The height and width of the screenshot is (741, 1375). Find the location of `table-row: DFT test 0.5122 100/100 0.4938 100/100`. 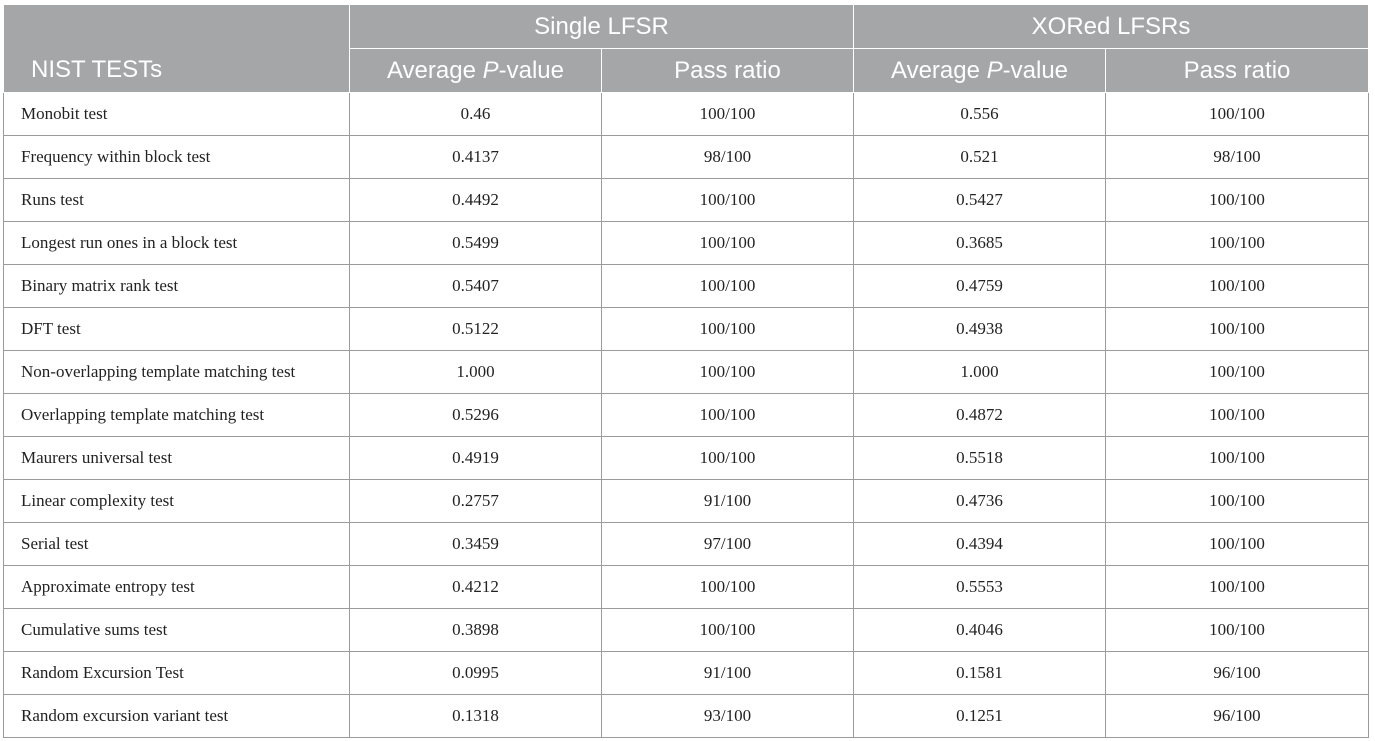

table-row: DFT test 0.5122 100/100 0.4938 100/100 is located at coordinates (686, 329).